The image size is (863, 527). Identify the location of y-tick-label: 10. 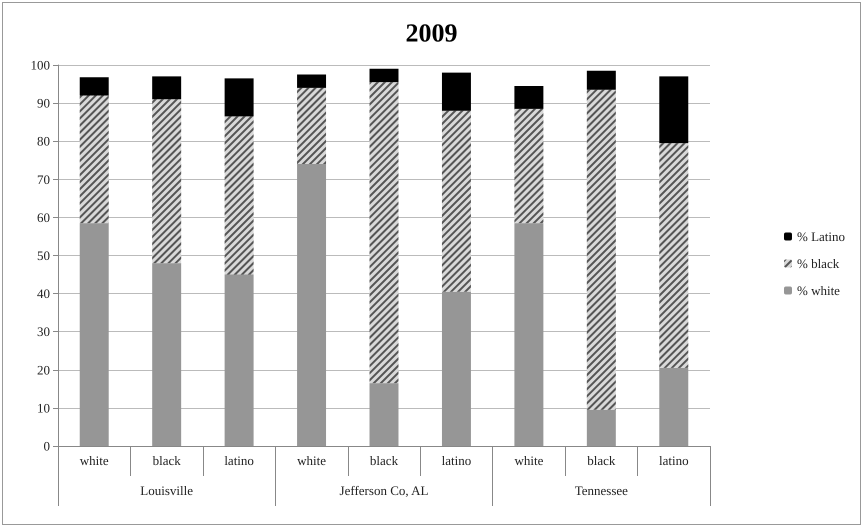
(43, 408).